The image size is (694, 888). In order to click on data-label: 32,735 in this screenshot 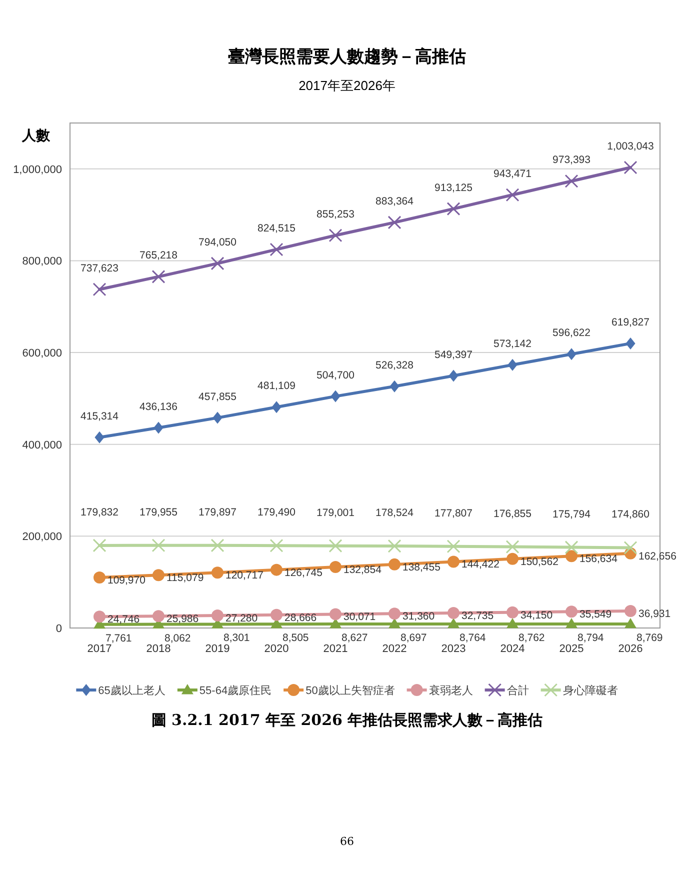, I will do `click(478, 616)`.